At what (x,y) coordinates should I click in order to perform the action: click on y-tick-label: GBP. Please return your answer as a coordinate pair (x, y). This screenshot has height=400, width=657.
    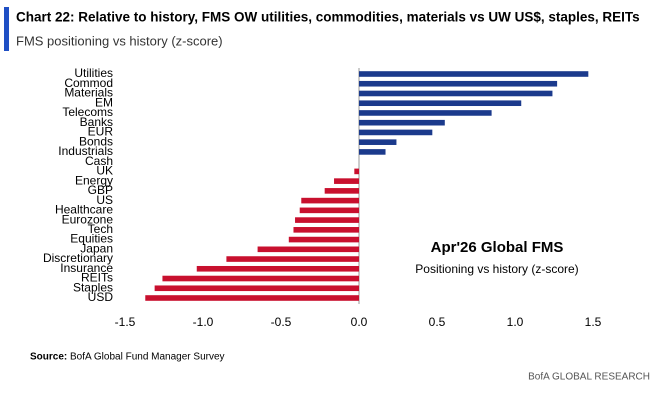
    Looking at the image, I should click on (100, 190).